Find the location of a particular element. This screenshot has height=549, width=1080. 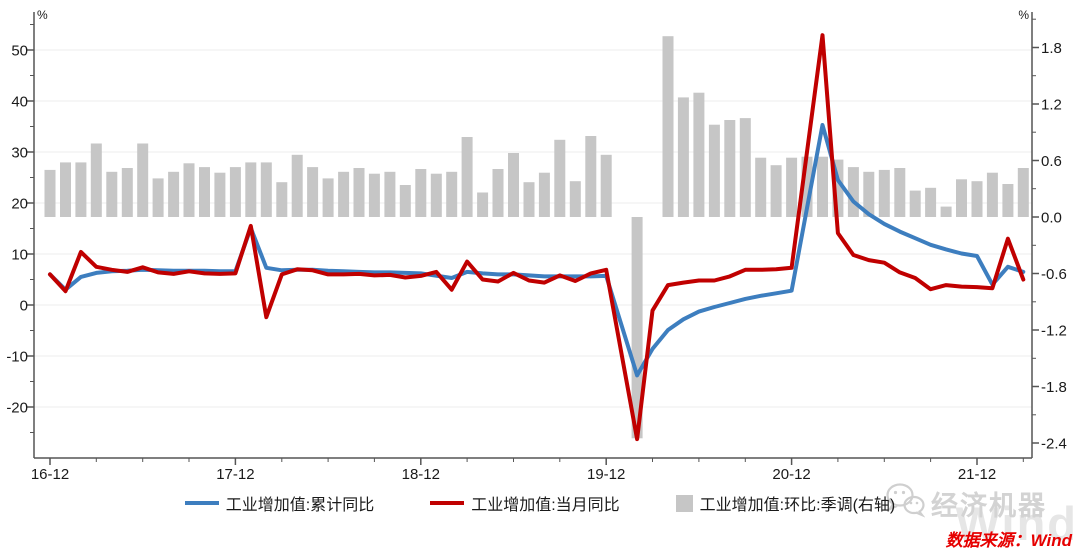

svg-text: 18-12 is located at coordinates (421, 474).